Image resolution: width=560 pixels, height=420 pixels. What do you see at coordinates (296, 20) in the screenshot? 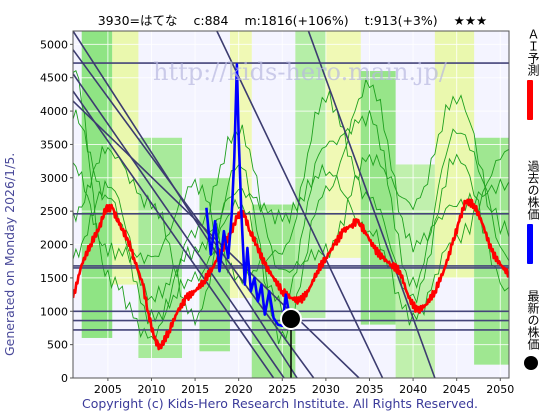
I see `mean-price: m:1816(+106%)` at bounding box center [296, 20].